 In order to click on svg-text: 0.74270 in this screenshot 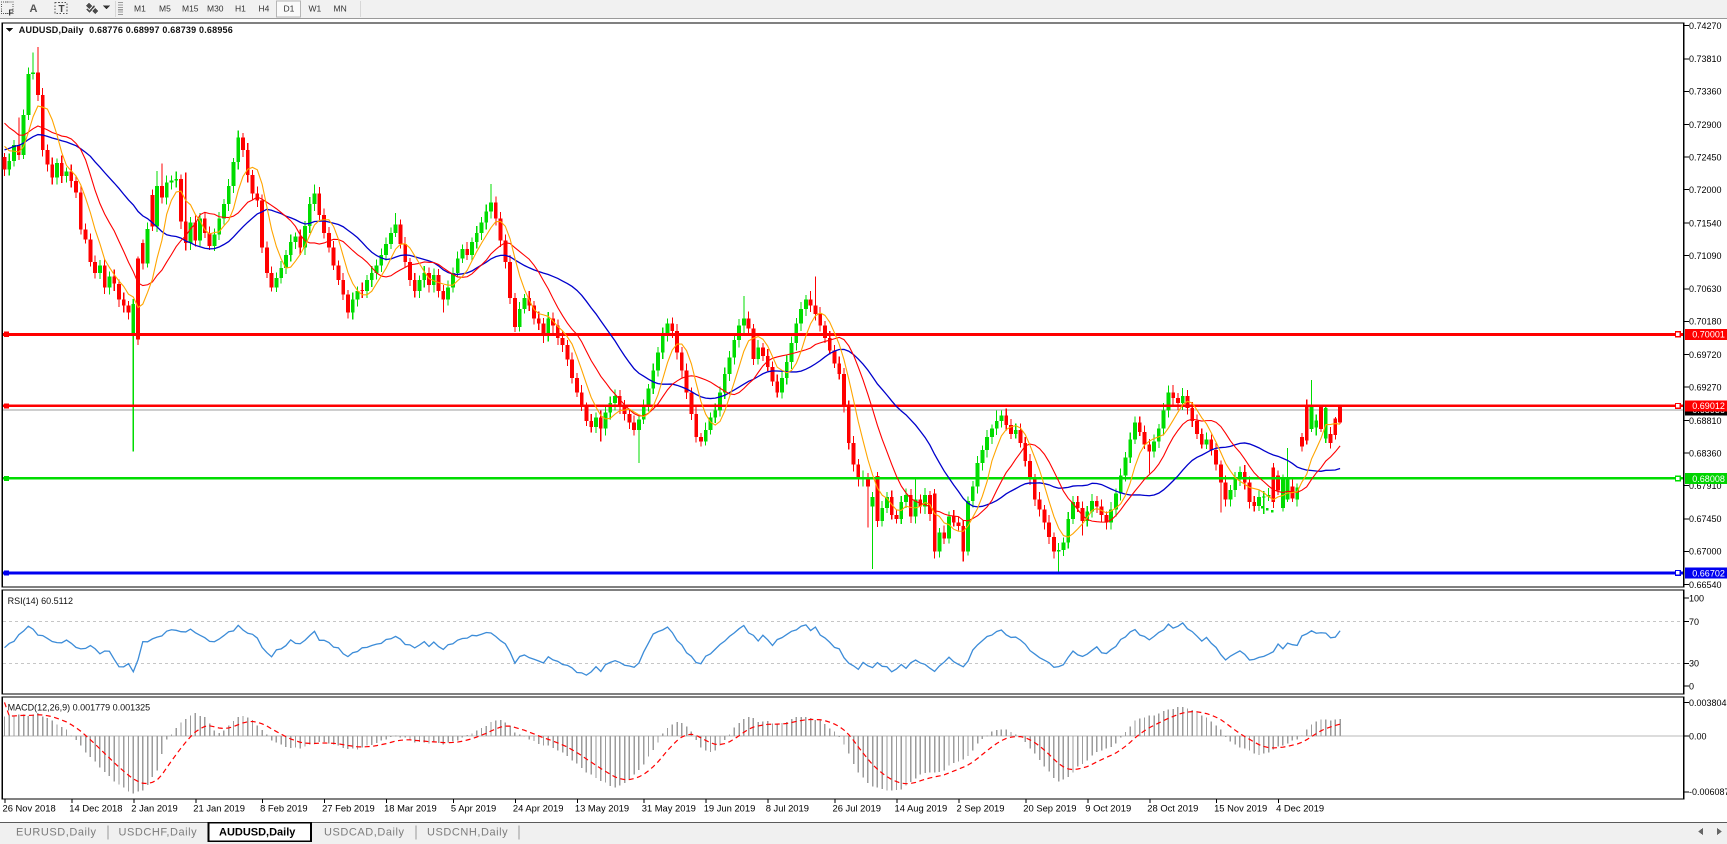, I will do `click(1705, 26)`.